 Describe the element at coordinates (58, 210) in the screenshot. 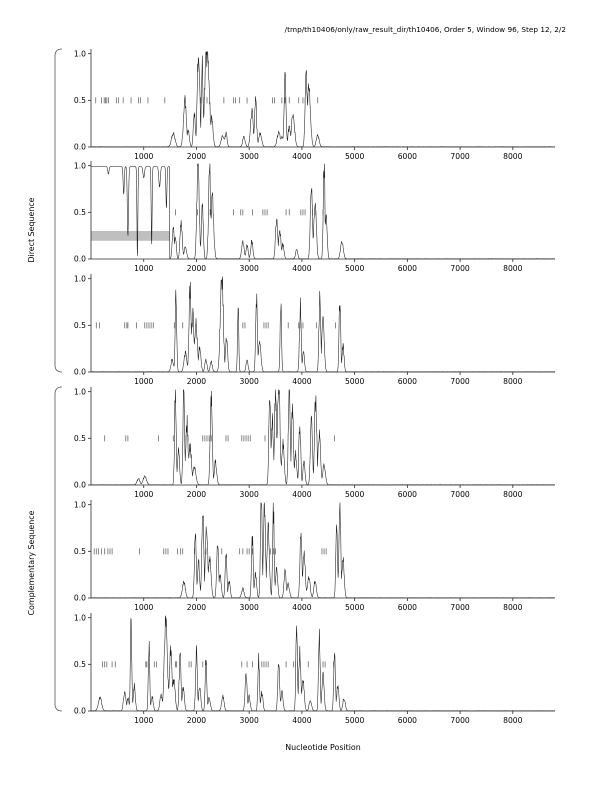

I see `group-brace-direct` at that location.